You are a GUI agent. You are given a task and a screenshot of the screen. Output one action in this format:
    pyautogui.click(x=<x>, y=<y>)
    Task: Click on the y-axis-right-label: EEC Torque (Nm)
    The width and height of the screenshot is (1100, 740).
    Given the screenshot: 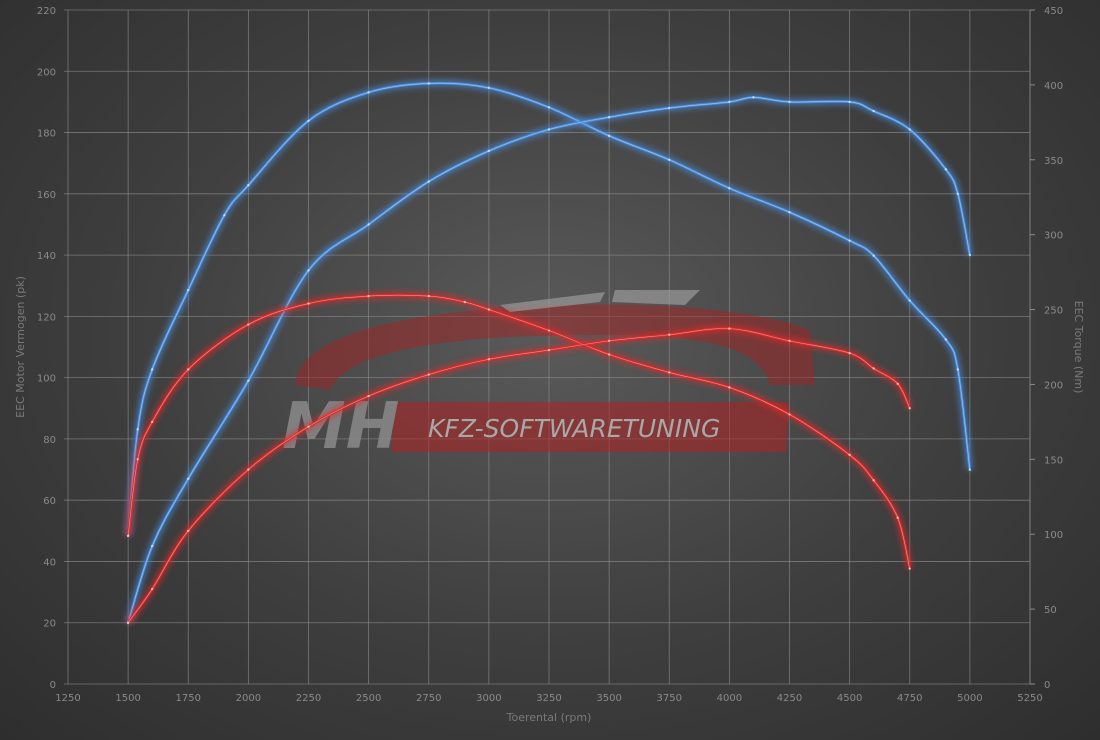 What is the action you would take?
    pyautogui.click(x=1078, y=347)
    